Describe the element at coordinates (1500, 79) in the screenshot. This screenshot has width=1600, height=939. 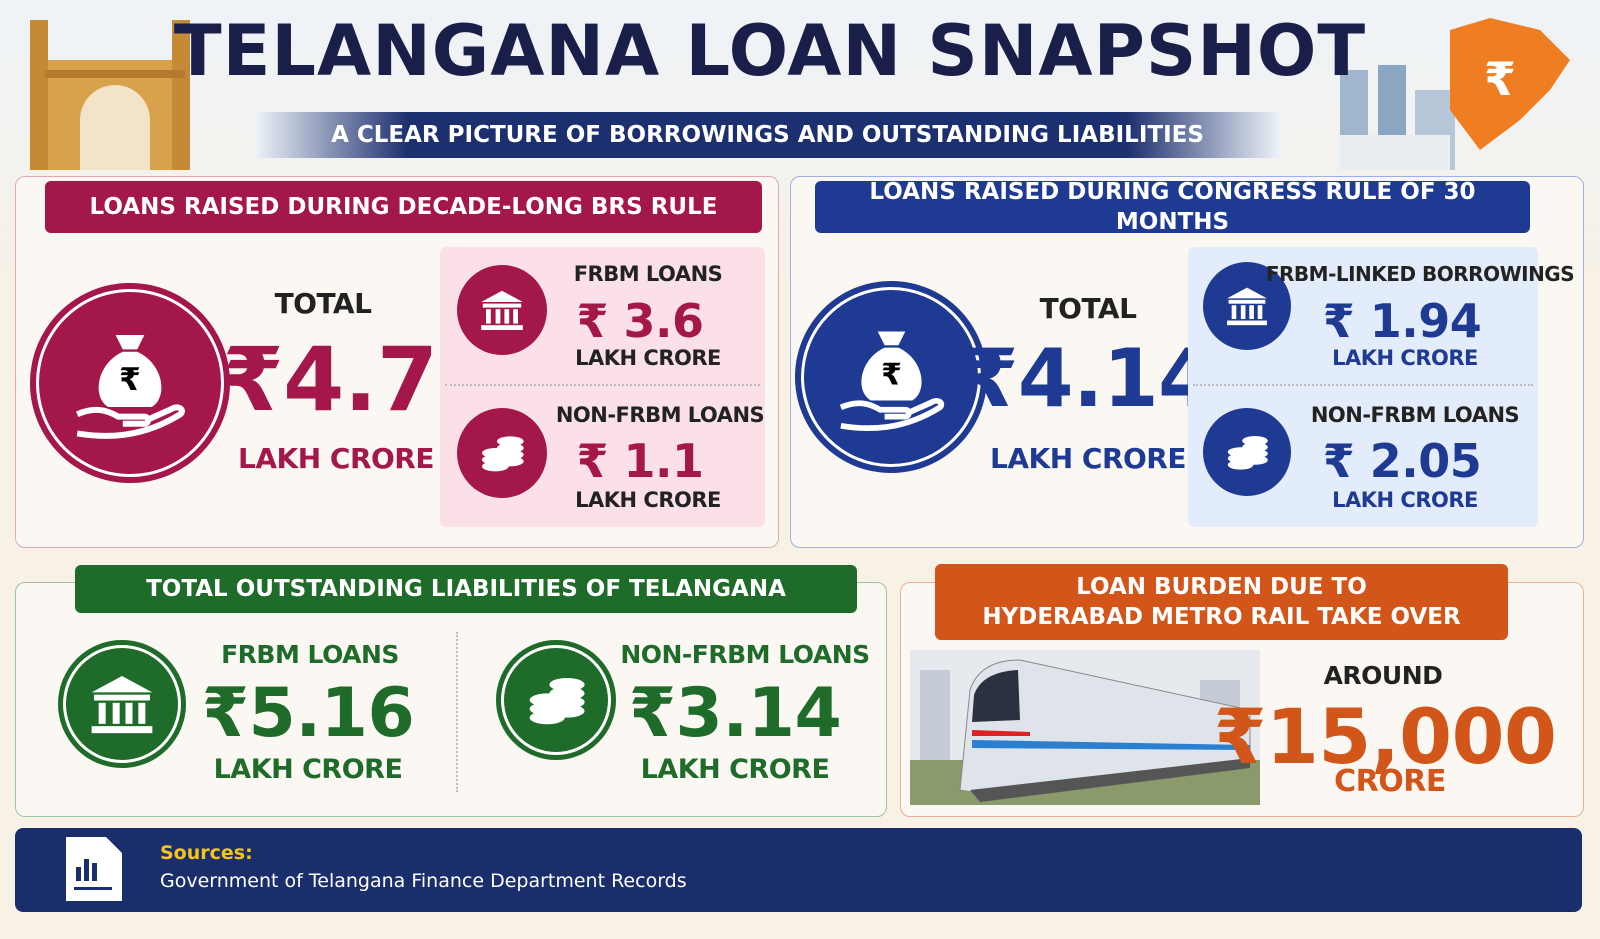
I see `rupee-symbol-map: ₹` at that location.